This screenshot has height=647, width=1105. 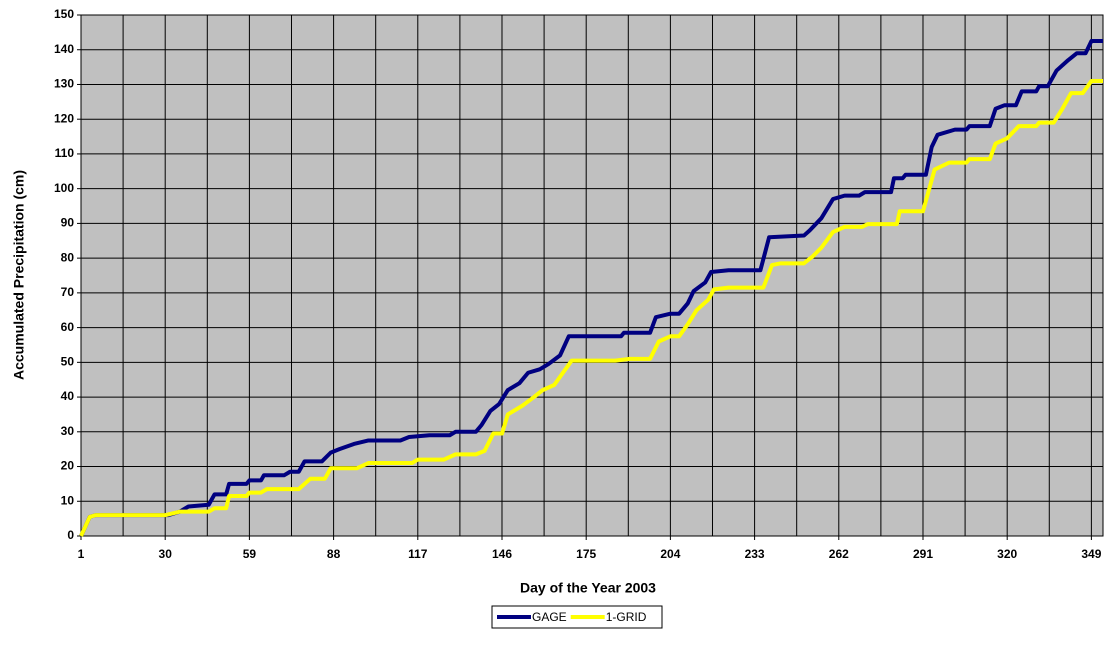 I want to click on x-tick-label: 175, so click(x=586, y=554).